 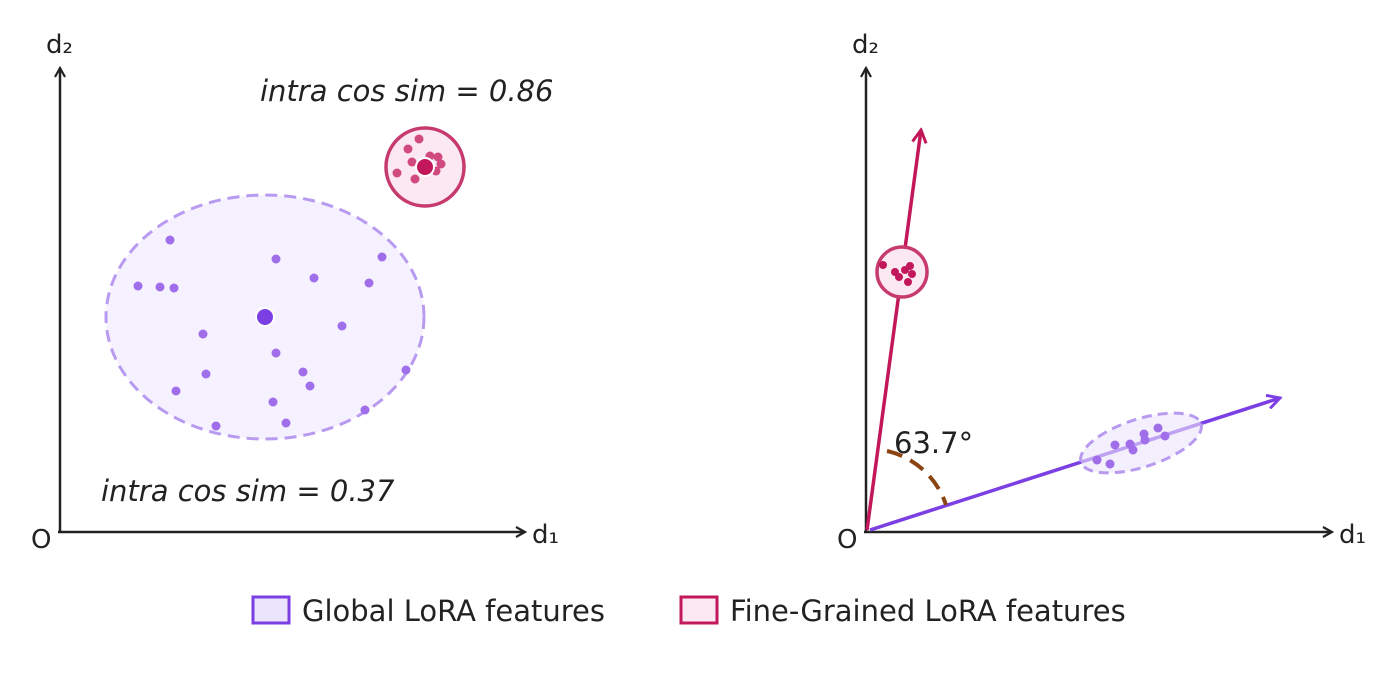 What do you see at coordinates (545, 535) in the screenshot?
I see `left-x-axis-label: d₁` at bounding box center [545, 535].